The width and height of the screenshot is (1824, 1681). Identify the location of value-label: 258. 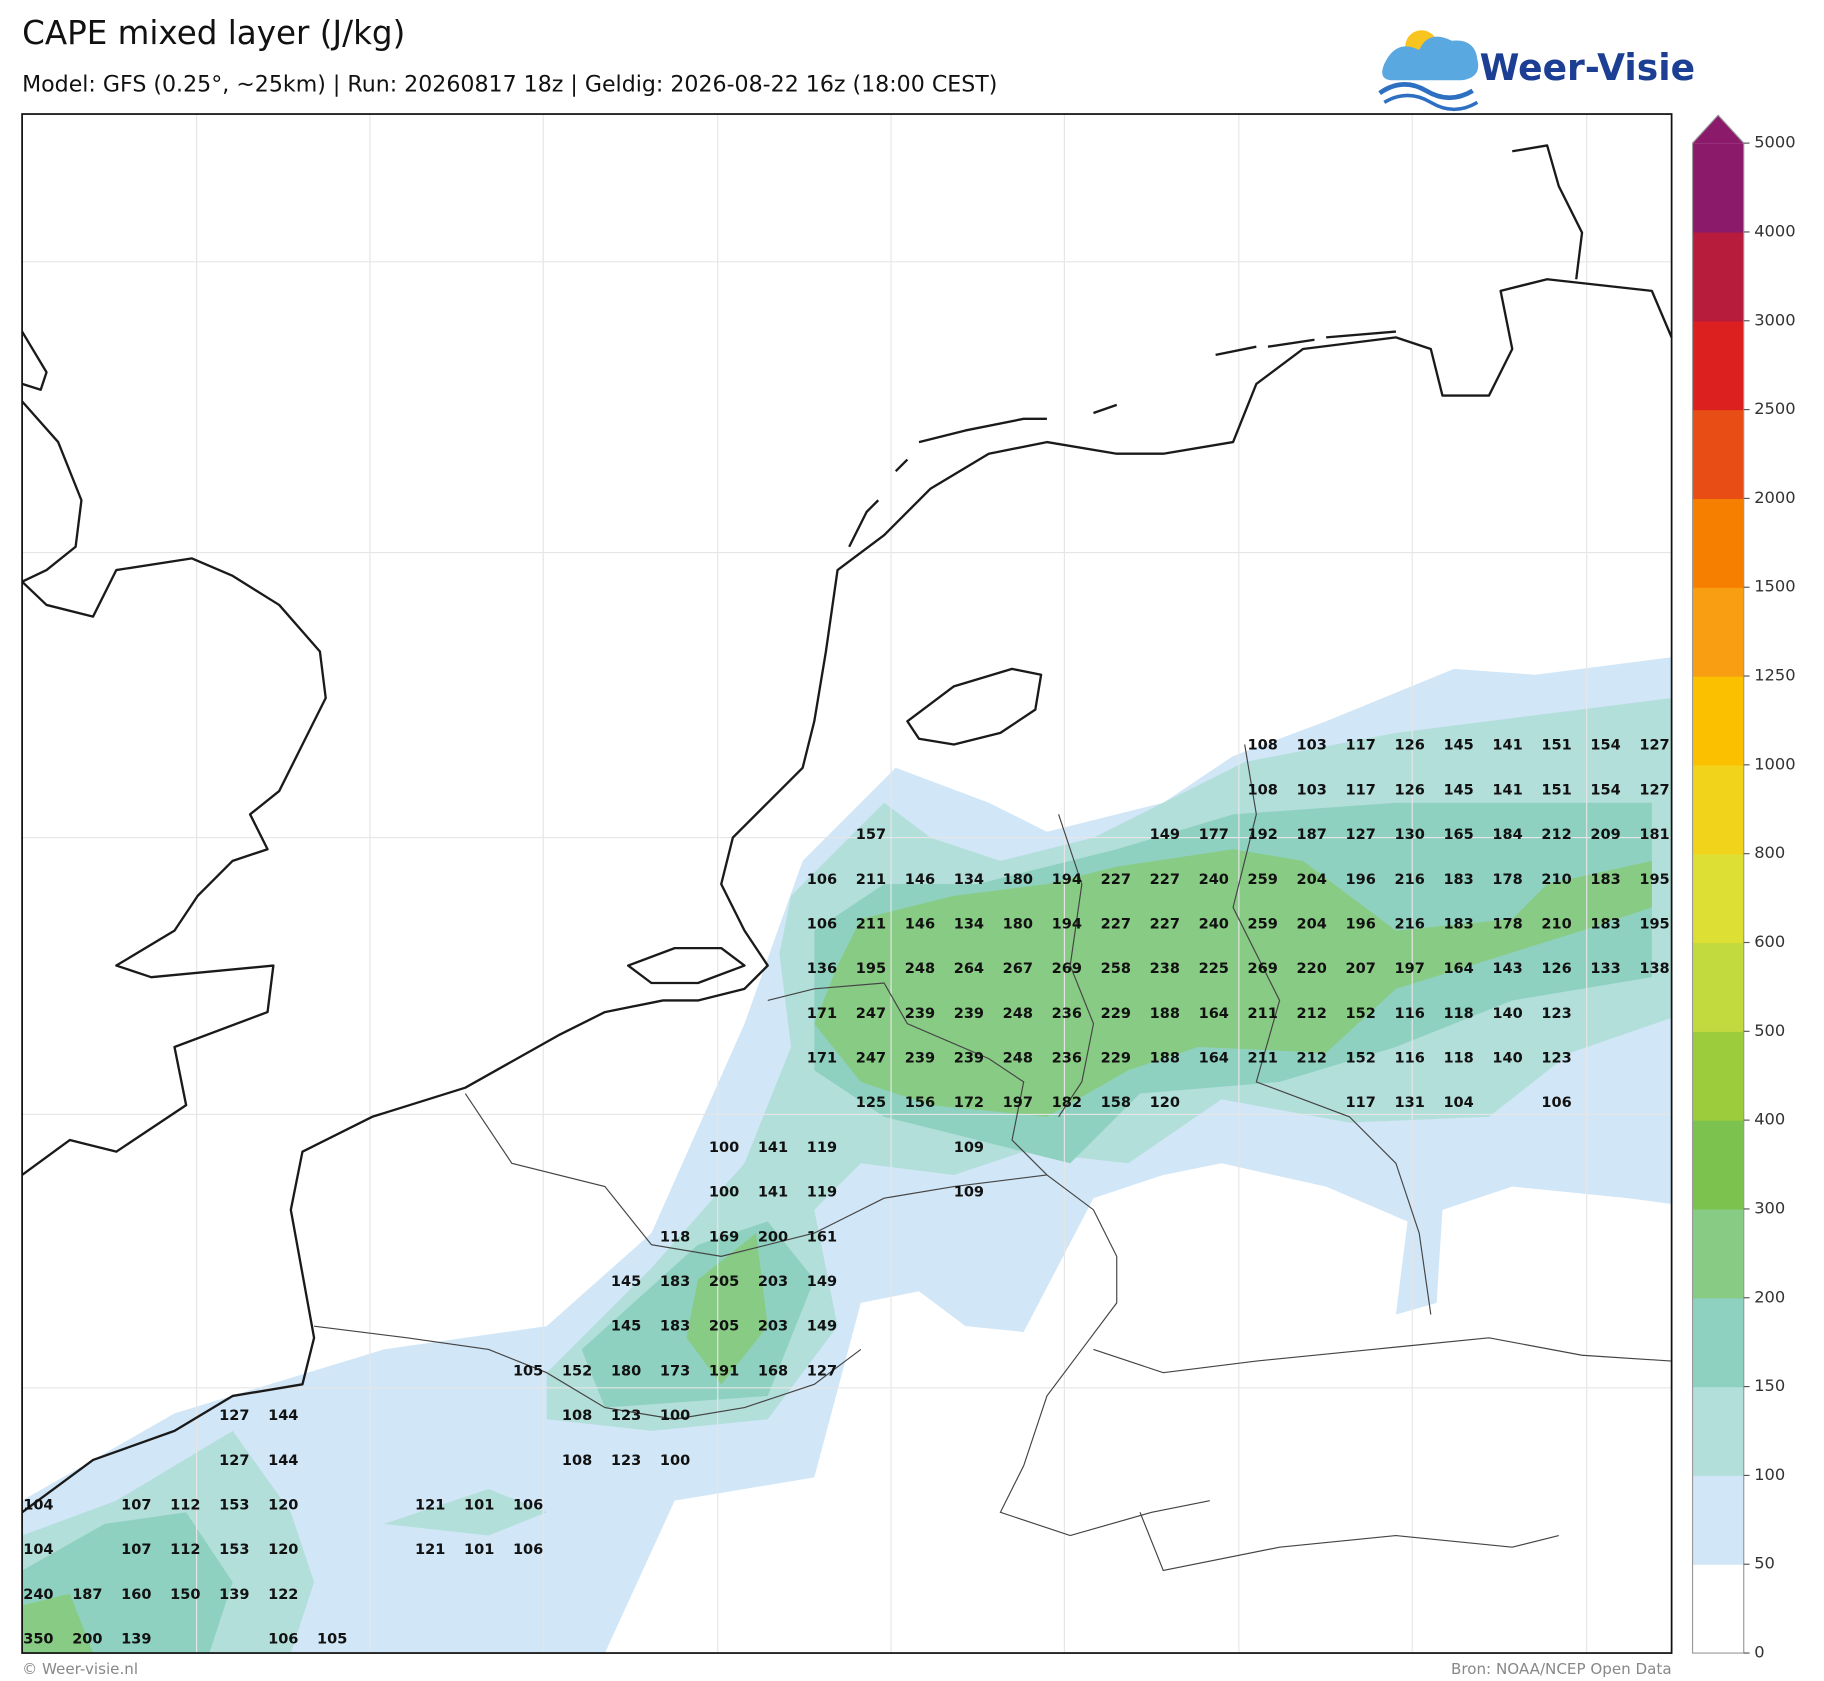
(1116, 969).